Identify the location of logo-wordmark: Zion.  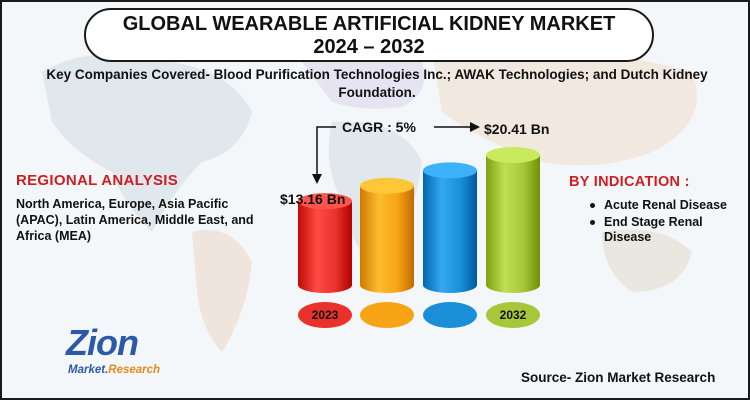
(102, 342).